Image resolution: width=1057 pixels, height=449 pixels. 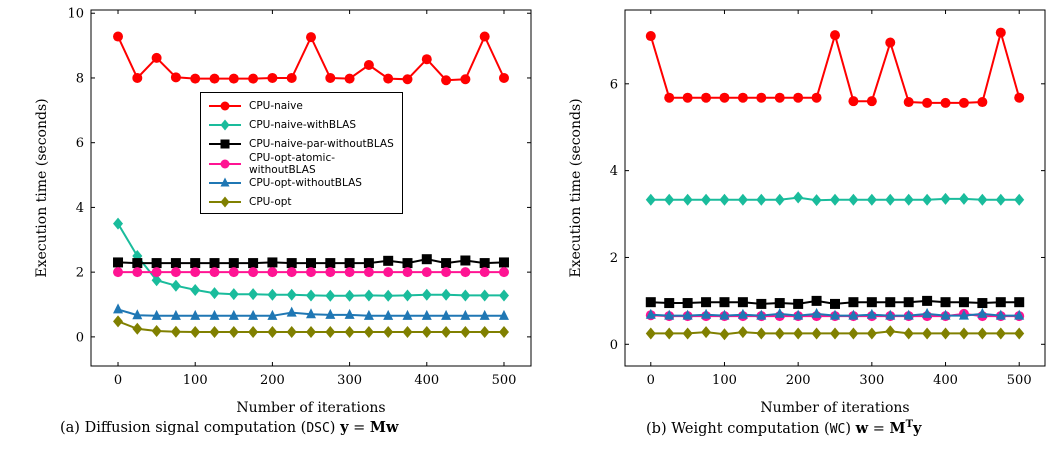 What do you see at coordinates (850, 428) in the screenshot?
I see `caption-suffix: )` at bounding box center [850, 428].